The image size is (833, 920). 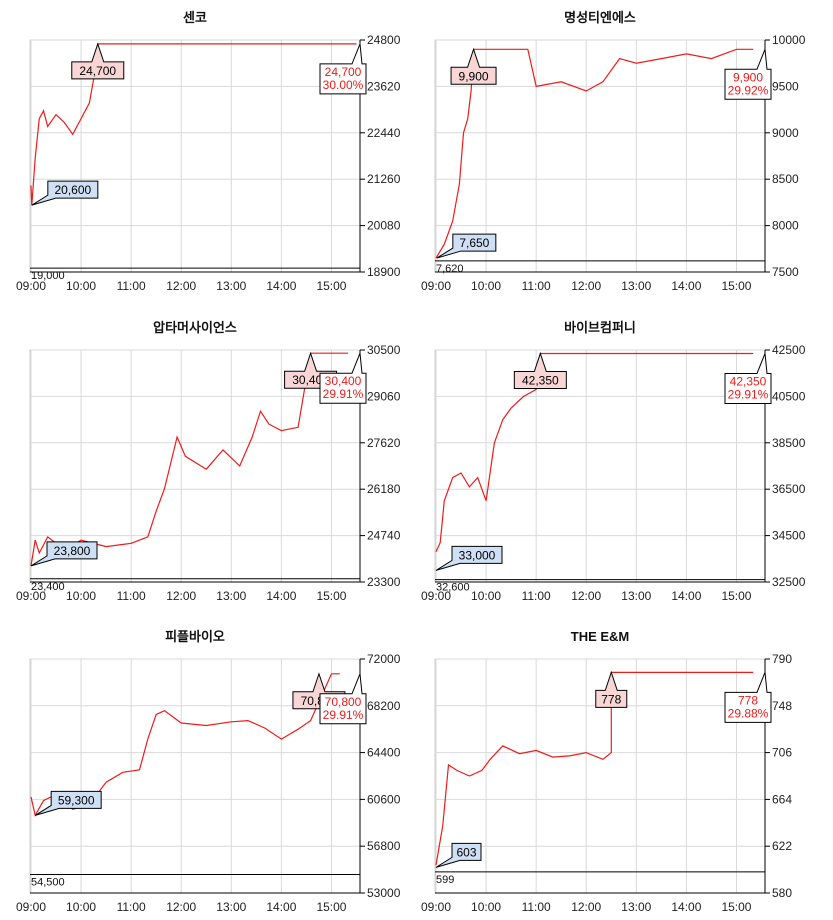 I want to click on high-label: 24,700, so click(x=97, y=71).